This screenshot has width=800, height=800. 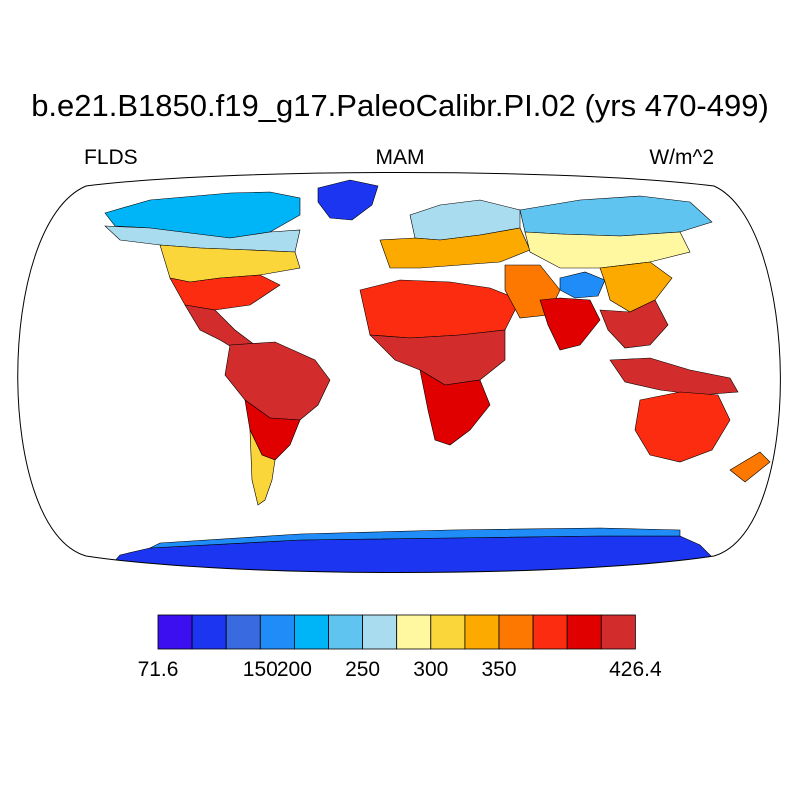 What do you see at coordinates (348, 200) in the screenshot?
I see `region-greenland` at bounding box center [348, 200].